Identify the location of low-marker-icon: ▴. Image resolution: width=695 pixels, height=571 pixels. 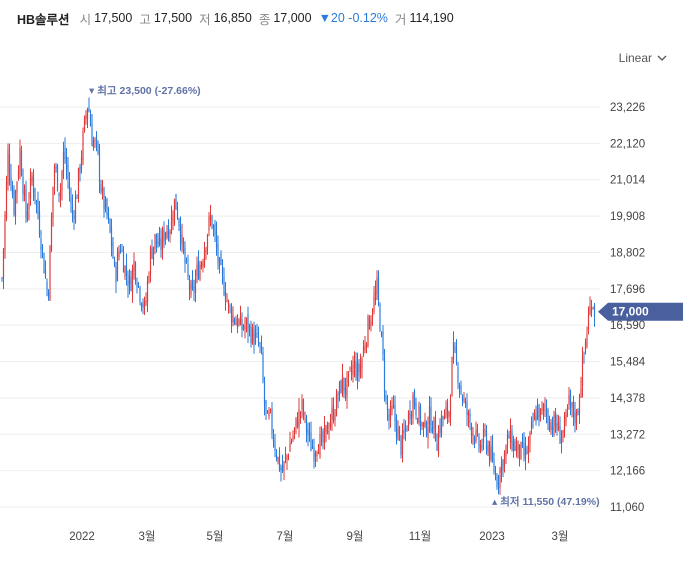
(496, 502).